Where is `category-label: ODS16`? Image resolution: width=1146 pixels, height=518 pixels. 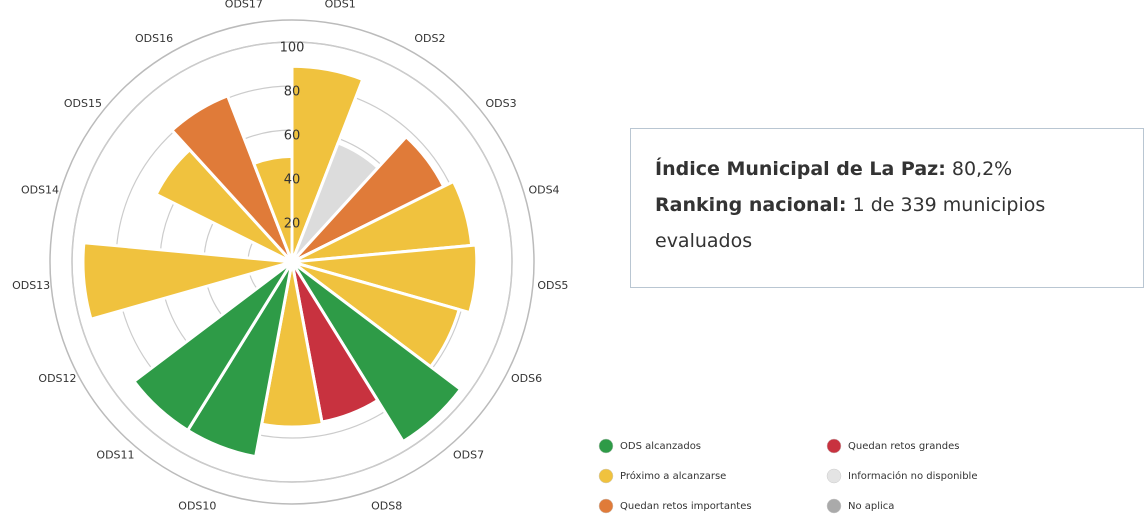
category-label: ODS16 is located at coordinates (154, 38).